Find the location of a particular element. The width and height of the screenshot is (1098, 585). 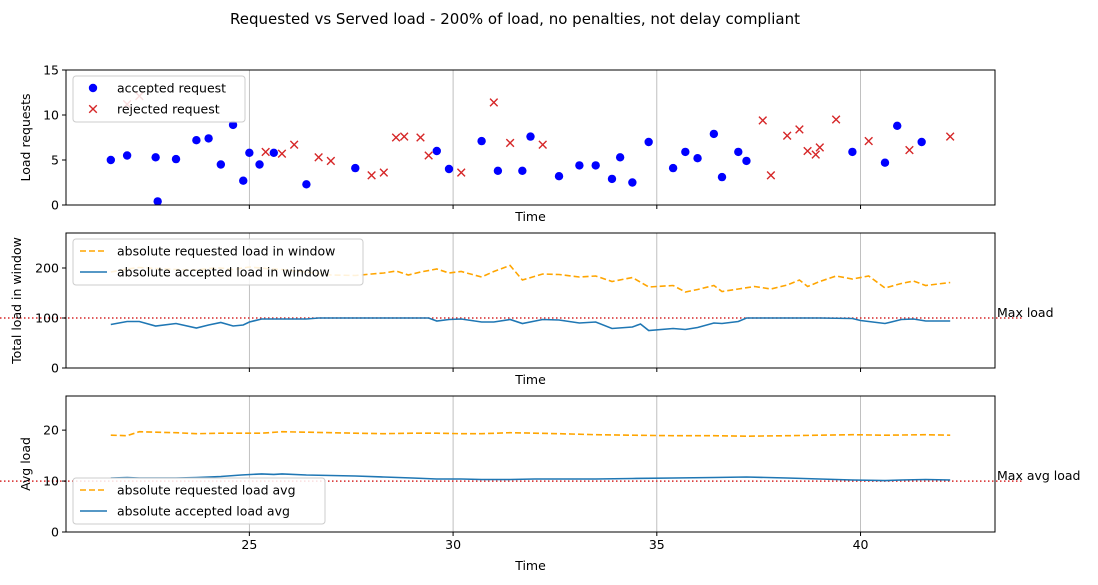

x-tick-label: 40 is located at coordinates (861, 544).